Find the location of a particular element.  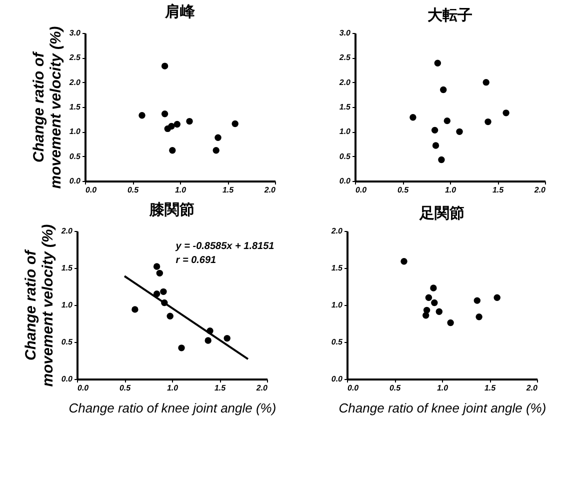

chart-title: 膝関節 is located at coordinates (171, 210).